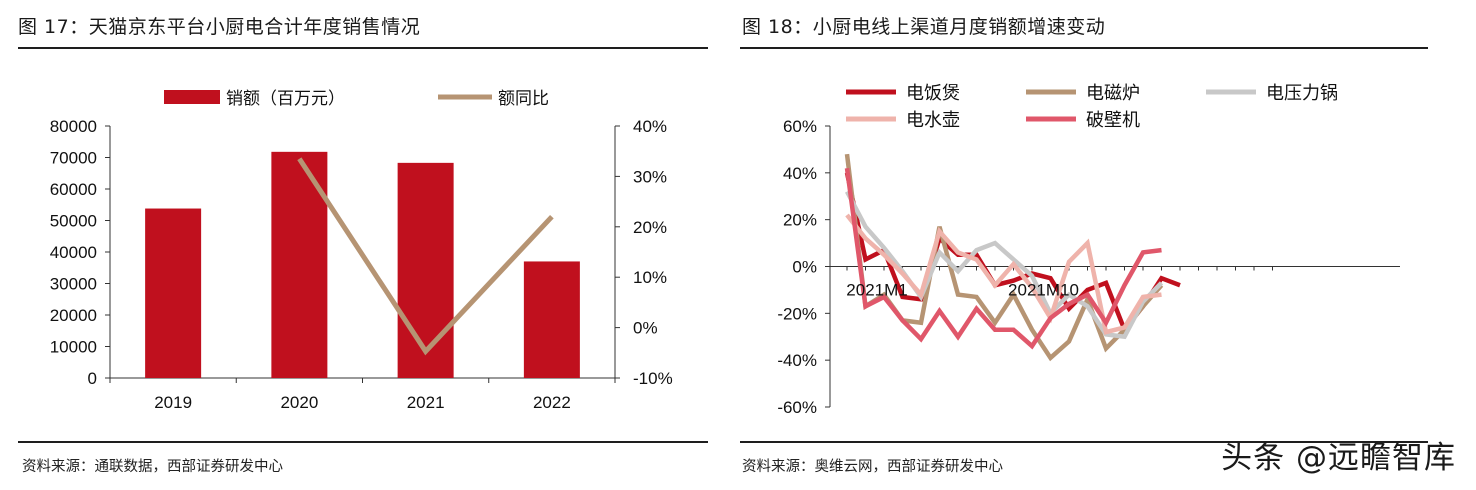 The image size is (1476, 490). What do you see at coordinates (92, 378) in the screenshot?
I see `left-y-tick-label: 0` at bounding box center [92, 378].